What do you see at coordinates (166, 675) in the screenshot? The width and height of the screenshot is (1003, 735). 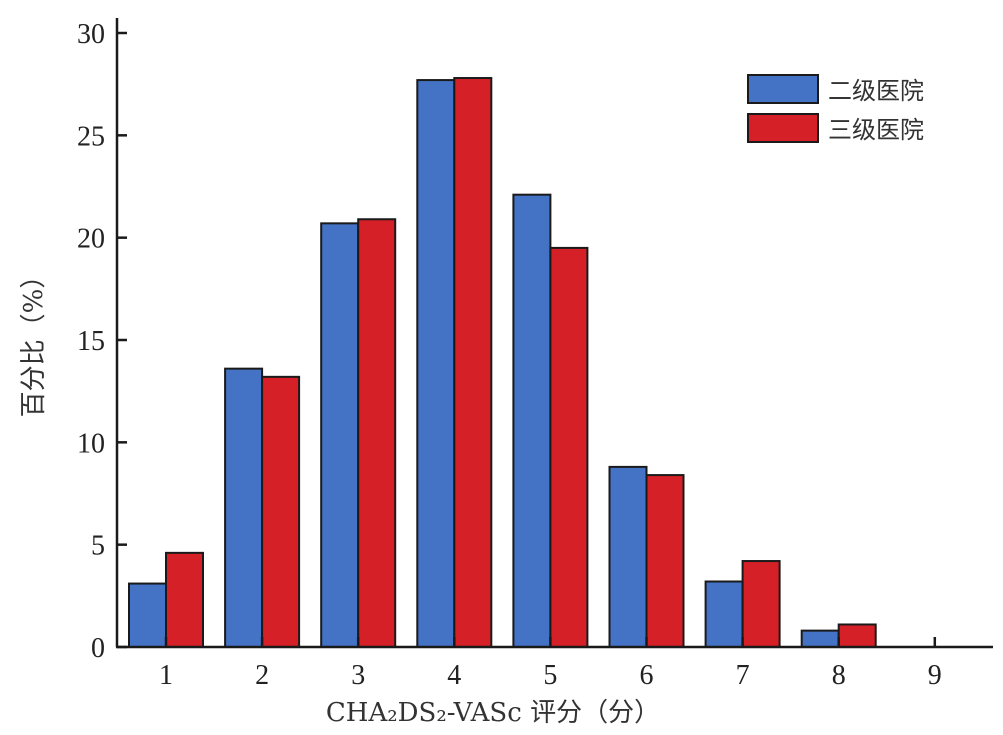 I see `x-tick-label: 1` at bounding box center [166, 675].